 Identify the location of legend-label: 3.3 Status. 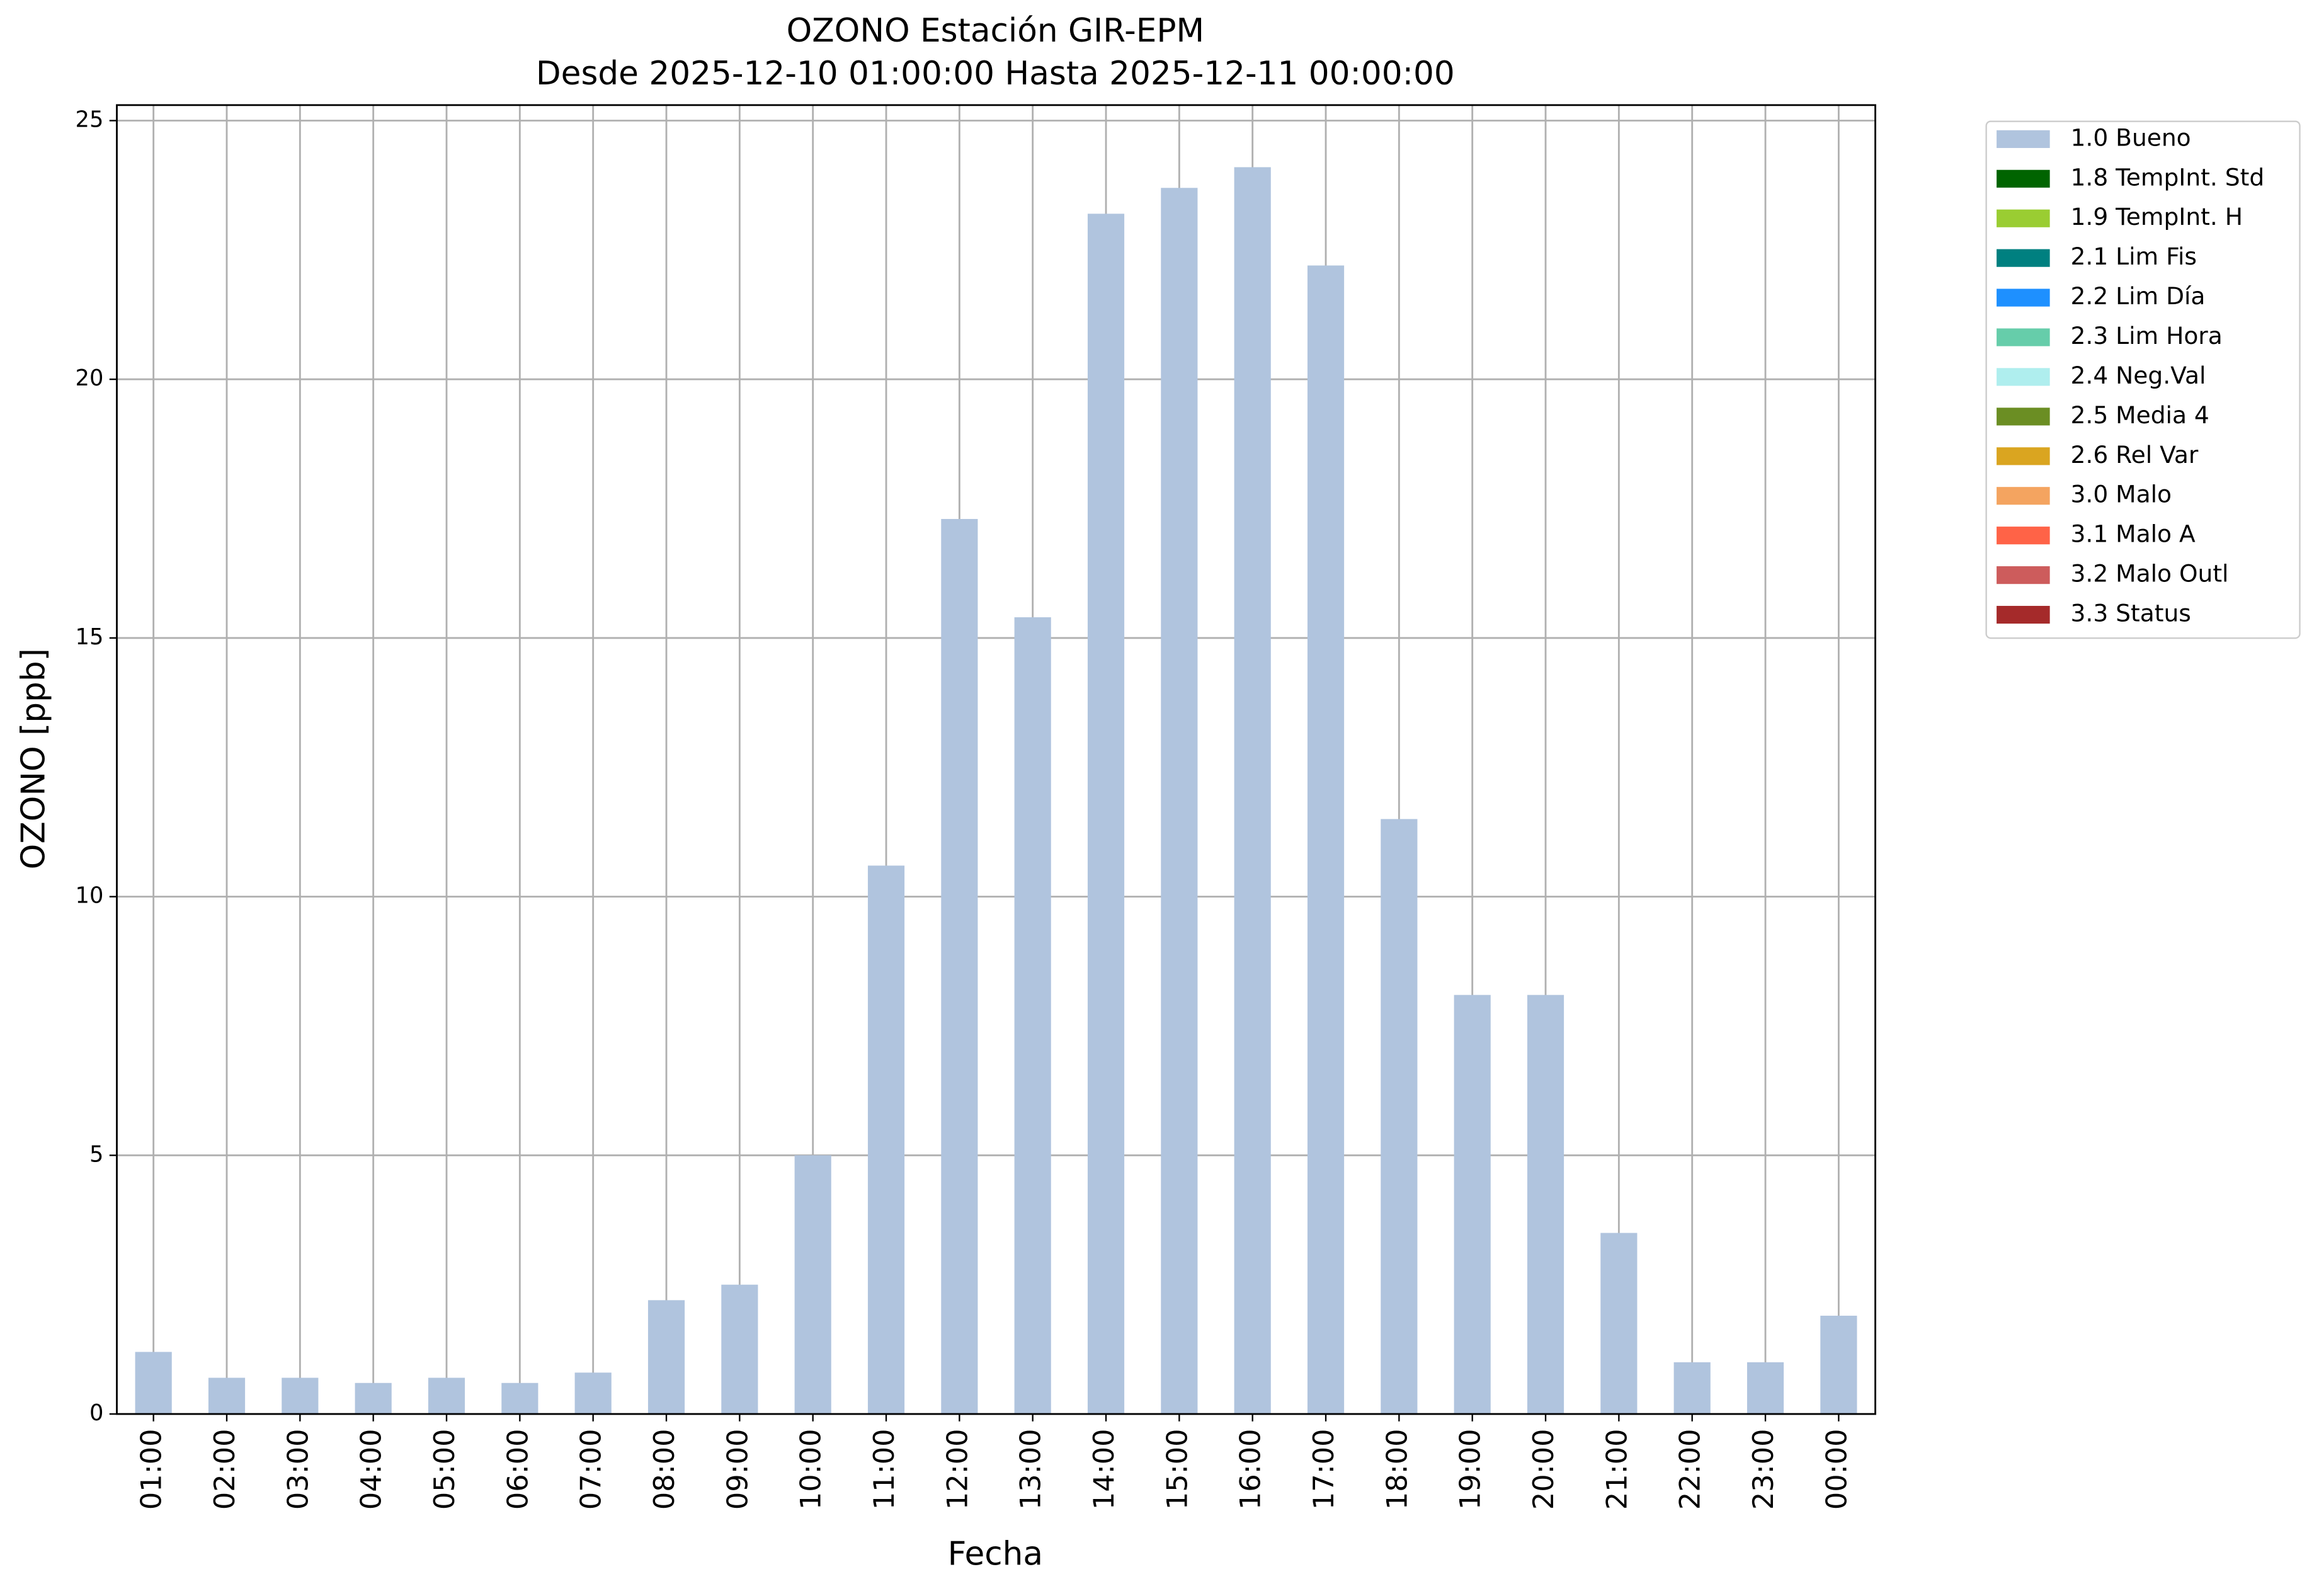
(2131, 613).